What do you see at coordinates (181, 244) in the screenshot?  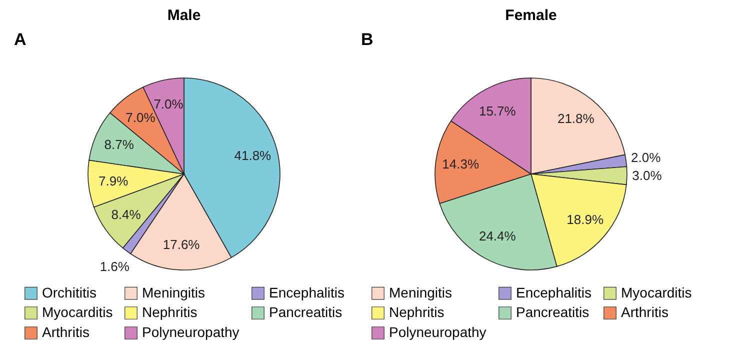 I see `data-label: 17.6%` at bounding box center [181, 244].